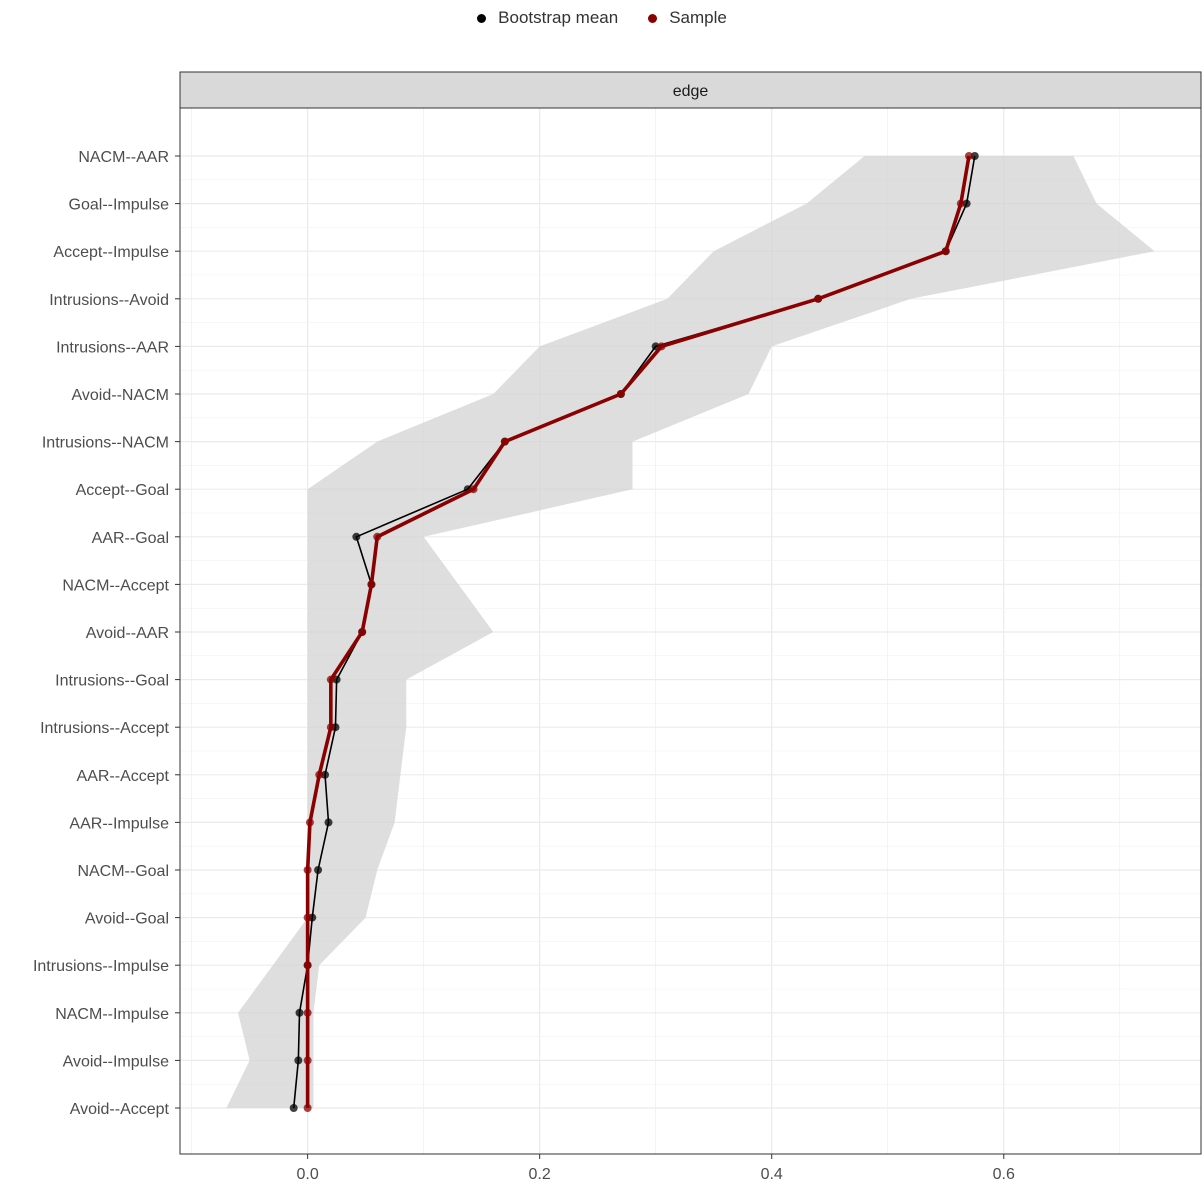 Image resolution: width=1204 pixels, height=1186 pixels. Describe the element at coordinates (123, 776) in the screenshot. I see `y-tick-label: AAR--Accept` at that location.